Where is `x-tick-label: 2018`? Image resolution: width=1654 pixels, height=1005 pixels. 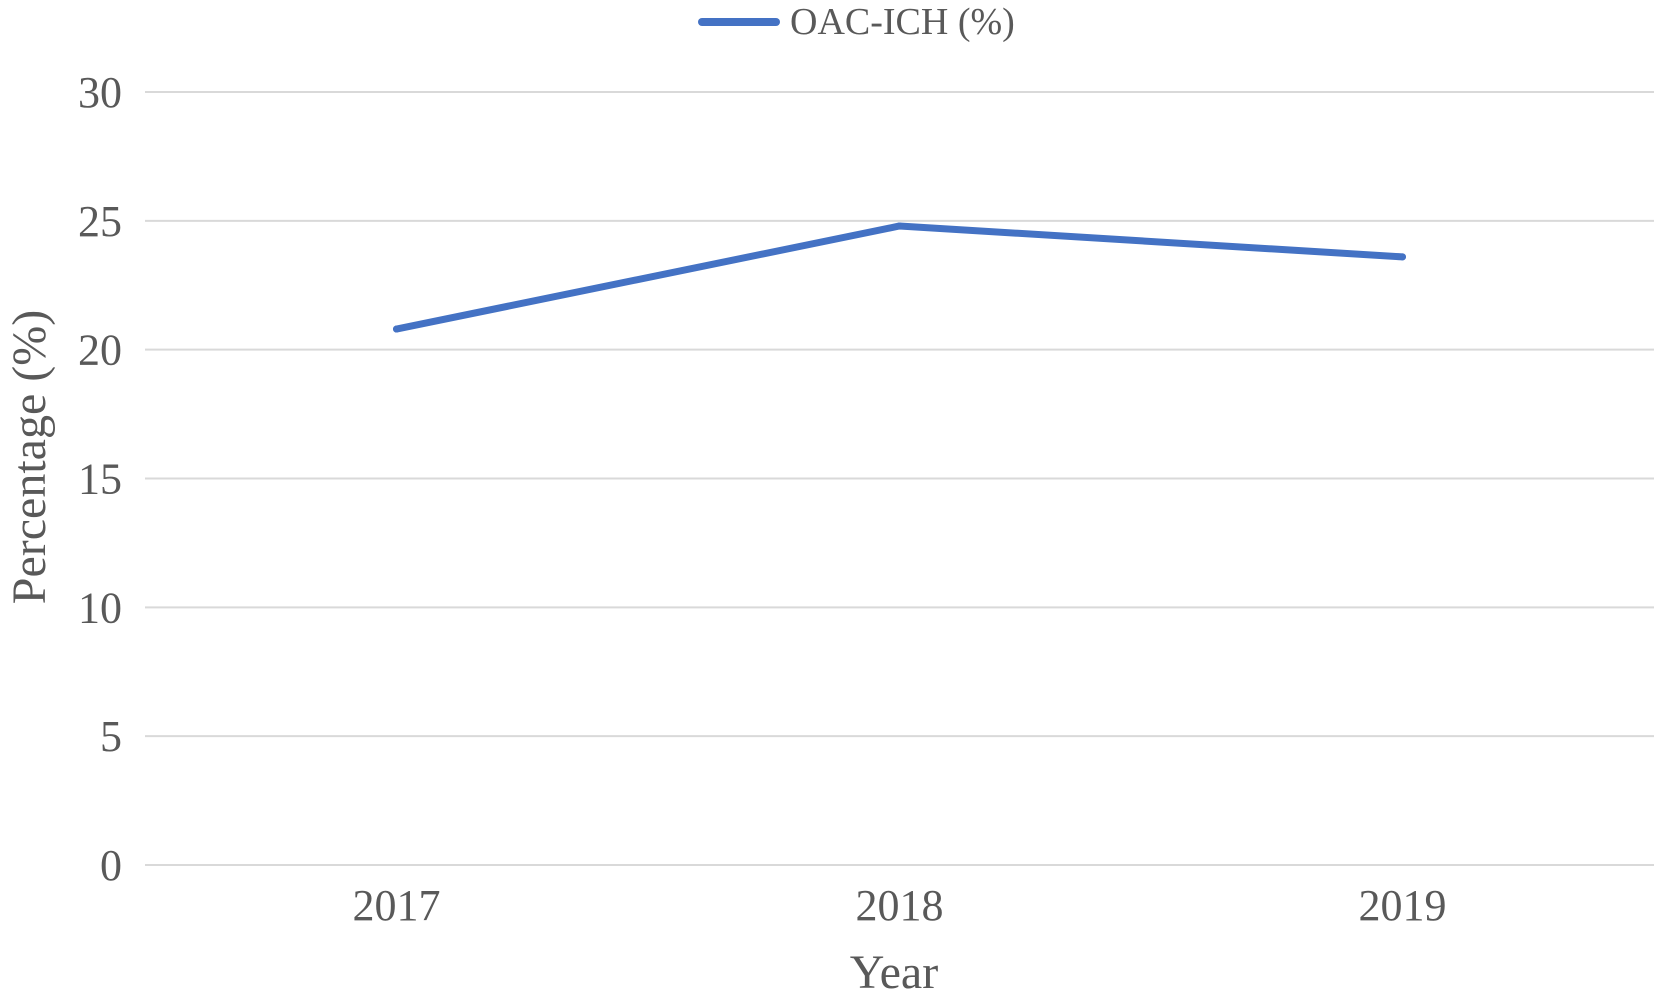 x-tick-label: 2018 is located at coordinates (900, 905).